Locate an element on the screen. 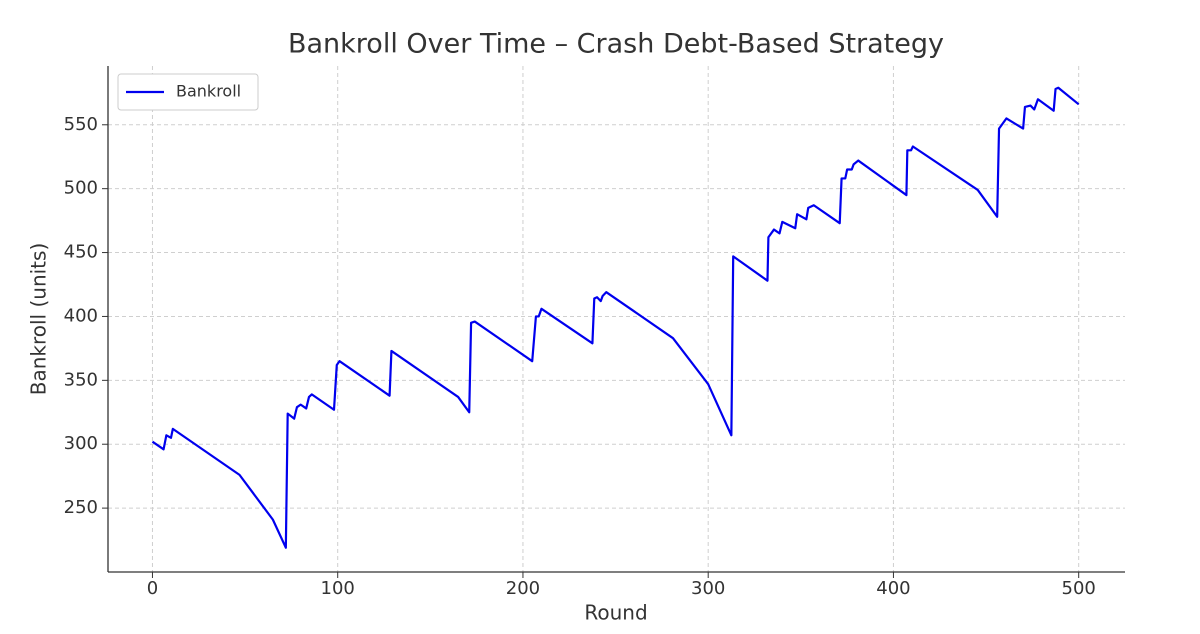  x-tick-label: 500 is located at coordinates (1079, 588).